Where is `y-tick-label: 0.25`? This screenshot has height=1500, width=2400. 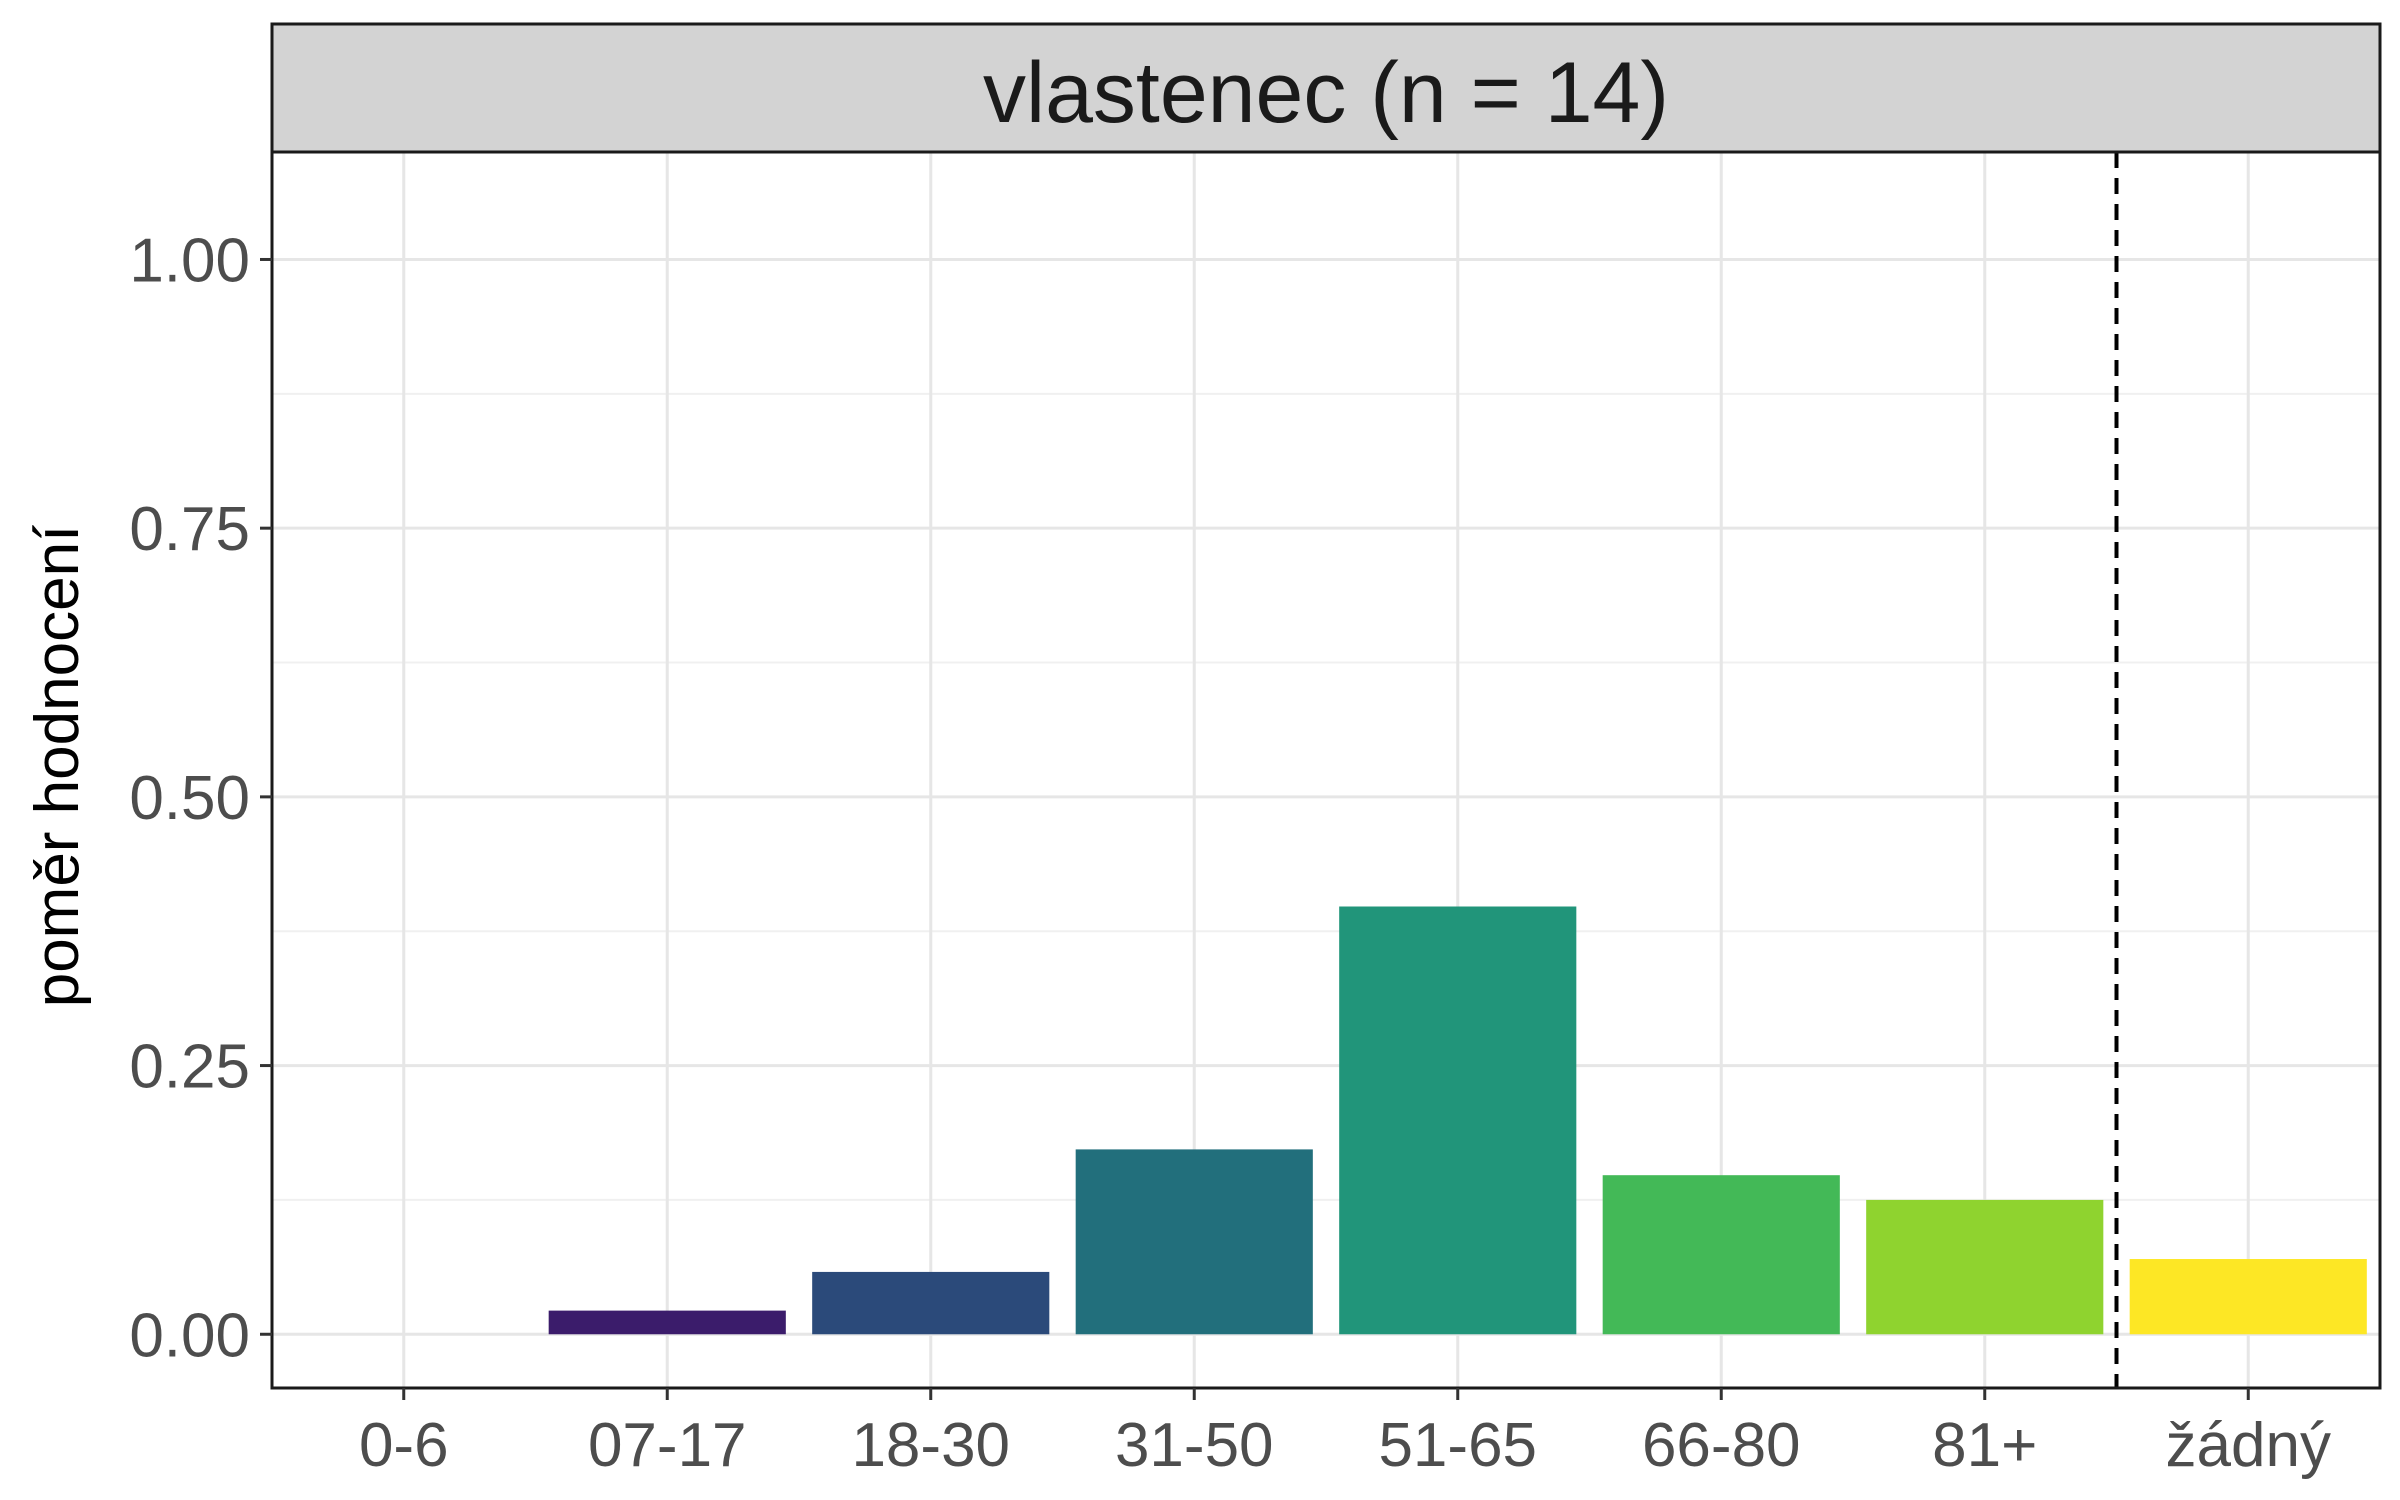 y-tick-label: 0.25 is located at coordinates (189, 1067).